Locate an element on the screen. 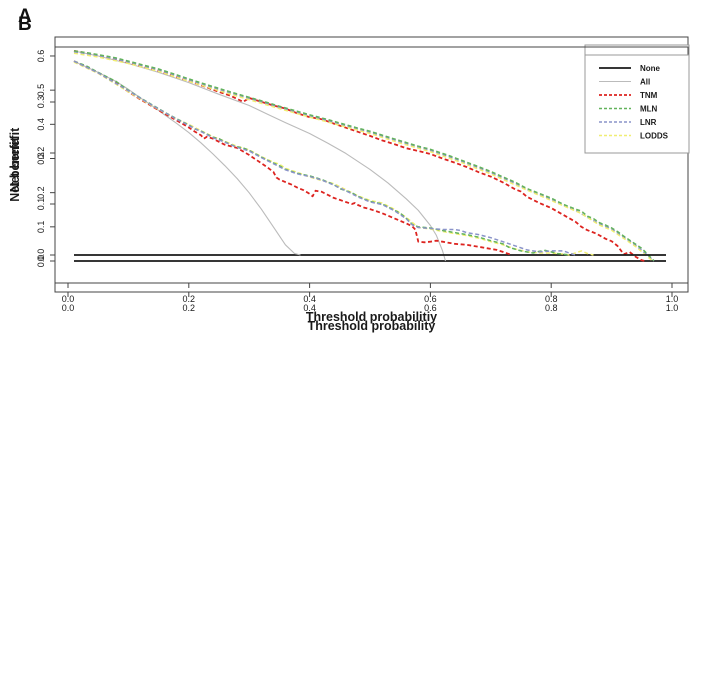 The image size is (702, 680). legend-label-lnr: LNR is located at coordinates (648, 122).